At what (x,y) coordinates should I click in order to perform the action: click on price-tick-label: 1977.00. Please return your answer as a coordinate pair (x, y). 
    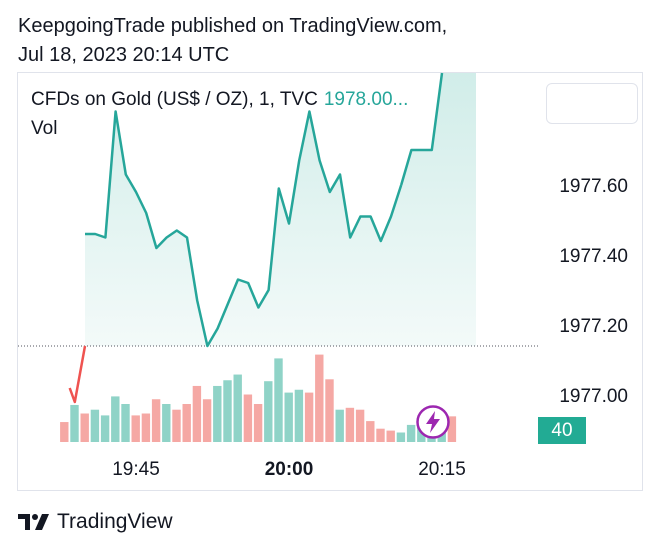
    Looking at the image, I should click on (593, 396).